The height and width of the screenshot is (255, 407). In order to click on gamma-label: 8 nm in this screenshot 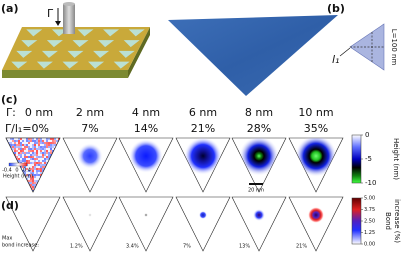, I will do `click(259, 112)`.